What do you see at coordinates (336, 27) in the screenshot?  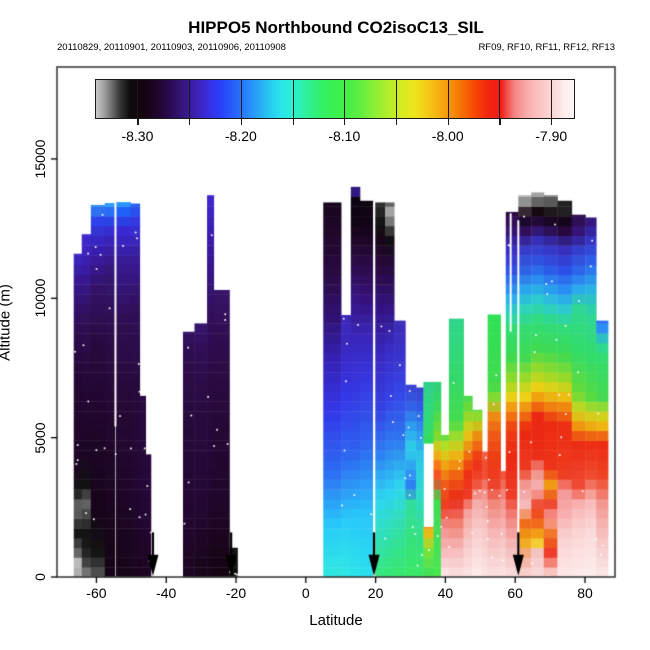 I see `chart-title: HIPPO5 Northbound CO2isoC13_SIL` at bounding box center [336, 27].